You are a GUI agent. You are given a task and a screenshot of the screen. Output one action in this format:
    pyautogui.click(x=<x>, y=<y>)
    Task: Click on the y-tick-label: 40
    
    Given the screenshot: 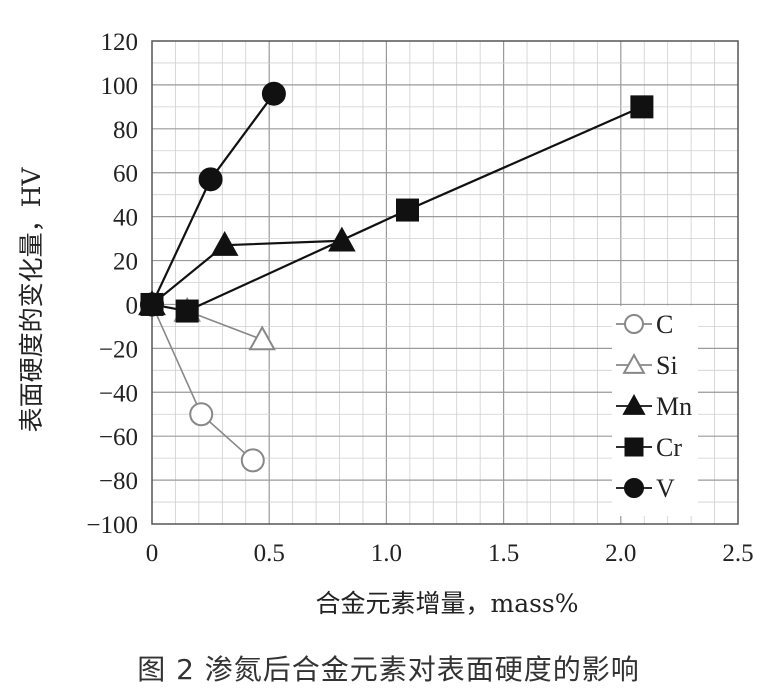 What is the action you would take?
    pyautogui.click(x=125, y=218)
    